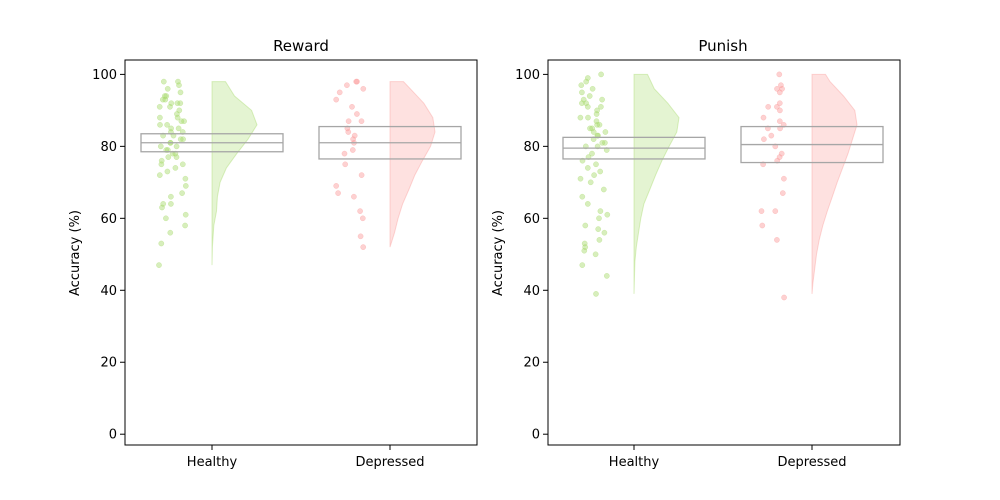 This screenshot has height=500, width=1000. Describe the element at coordinates (834, 183) in the screenshot. I see `violin-depressed` at that location.